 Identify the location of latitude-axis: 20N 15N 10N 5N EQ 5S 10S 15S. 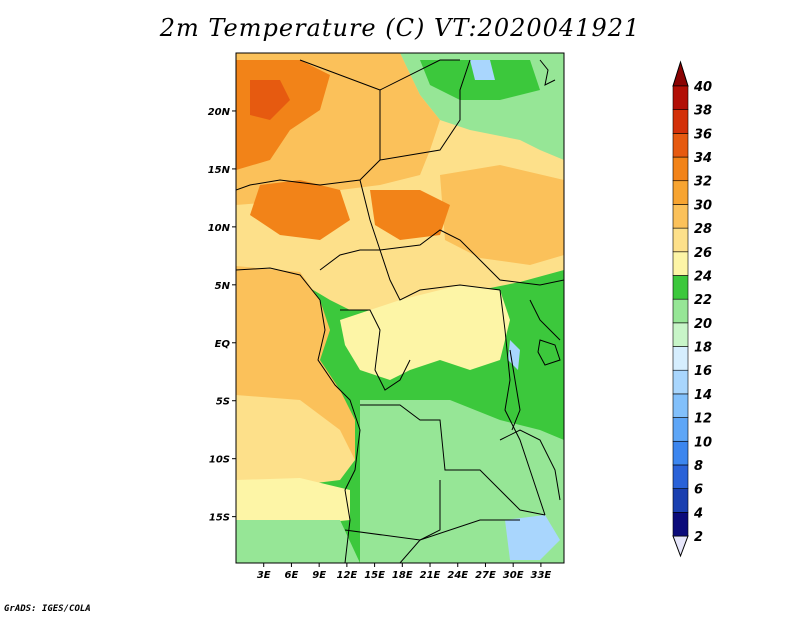
(222, 315).